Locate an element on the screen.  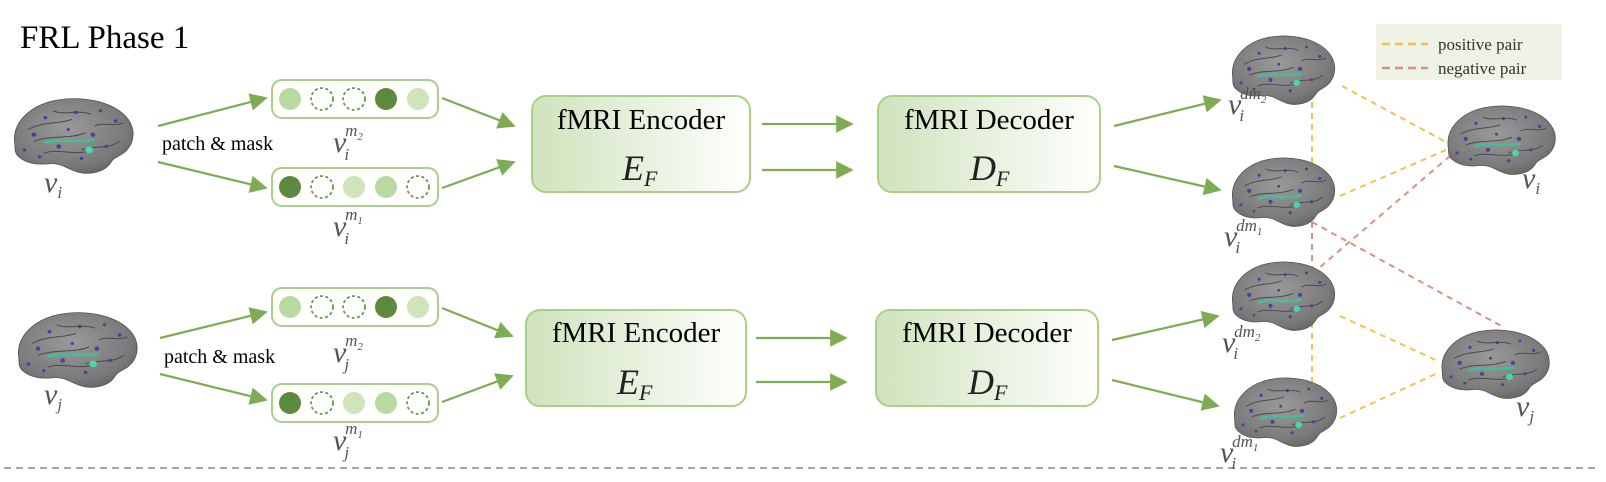
encoder-symbol-i: EF is located at coordinates (639, 169).